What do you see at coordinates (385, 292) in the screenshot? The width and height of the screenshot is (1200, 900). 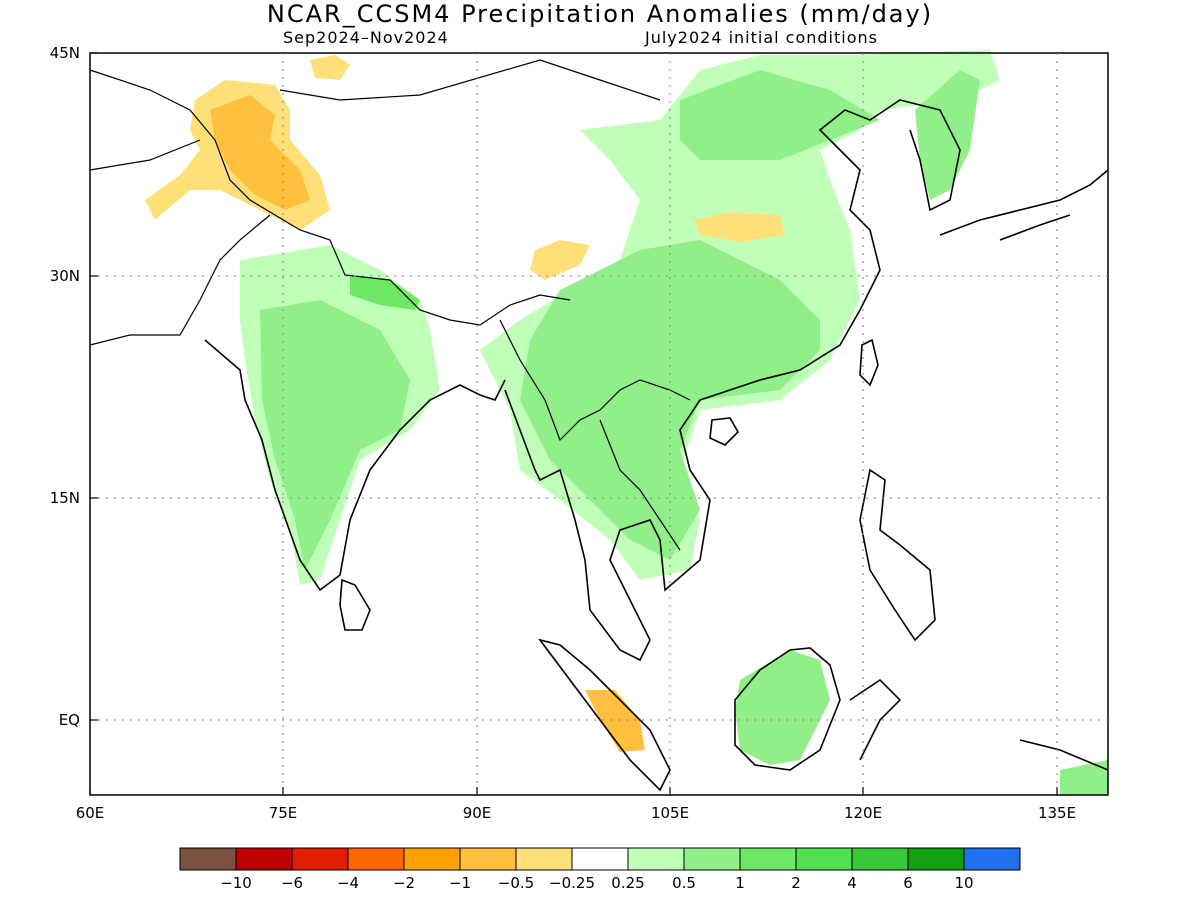 I see `wet-anomaly-nepal` at bounding box center [385, 292].